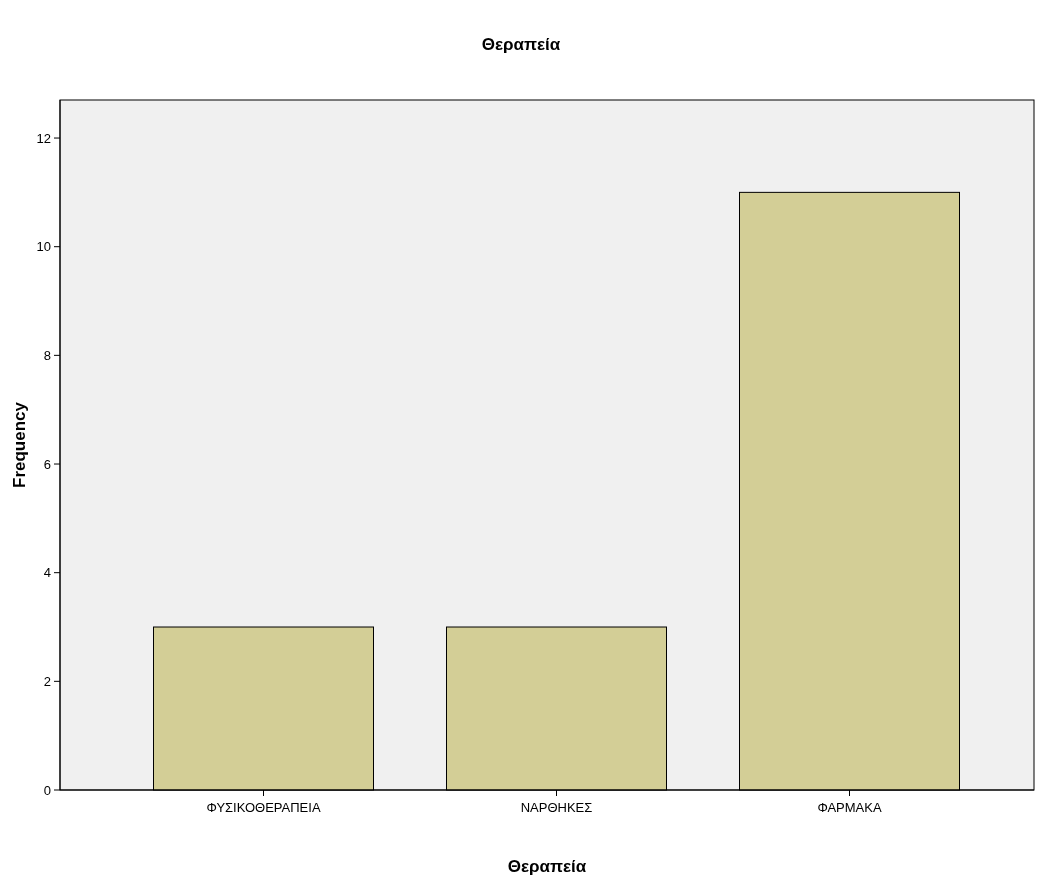  Describe the element at coordinates (47, 573) in the screenshot. I see `y-tick-label: 4` at that location.